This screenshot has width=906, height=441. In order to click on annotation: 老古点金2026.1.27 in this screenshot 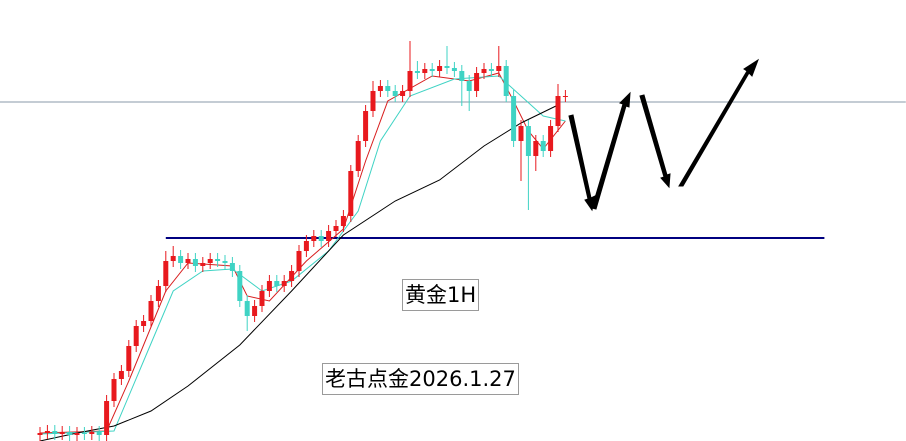, I will do `click(420, 379)`.